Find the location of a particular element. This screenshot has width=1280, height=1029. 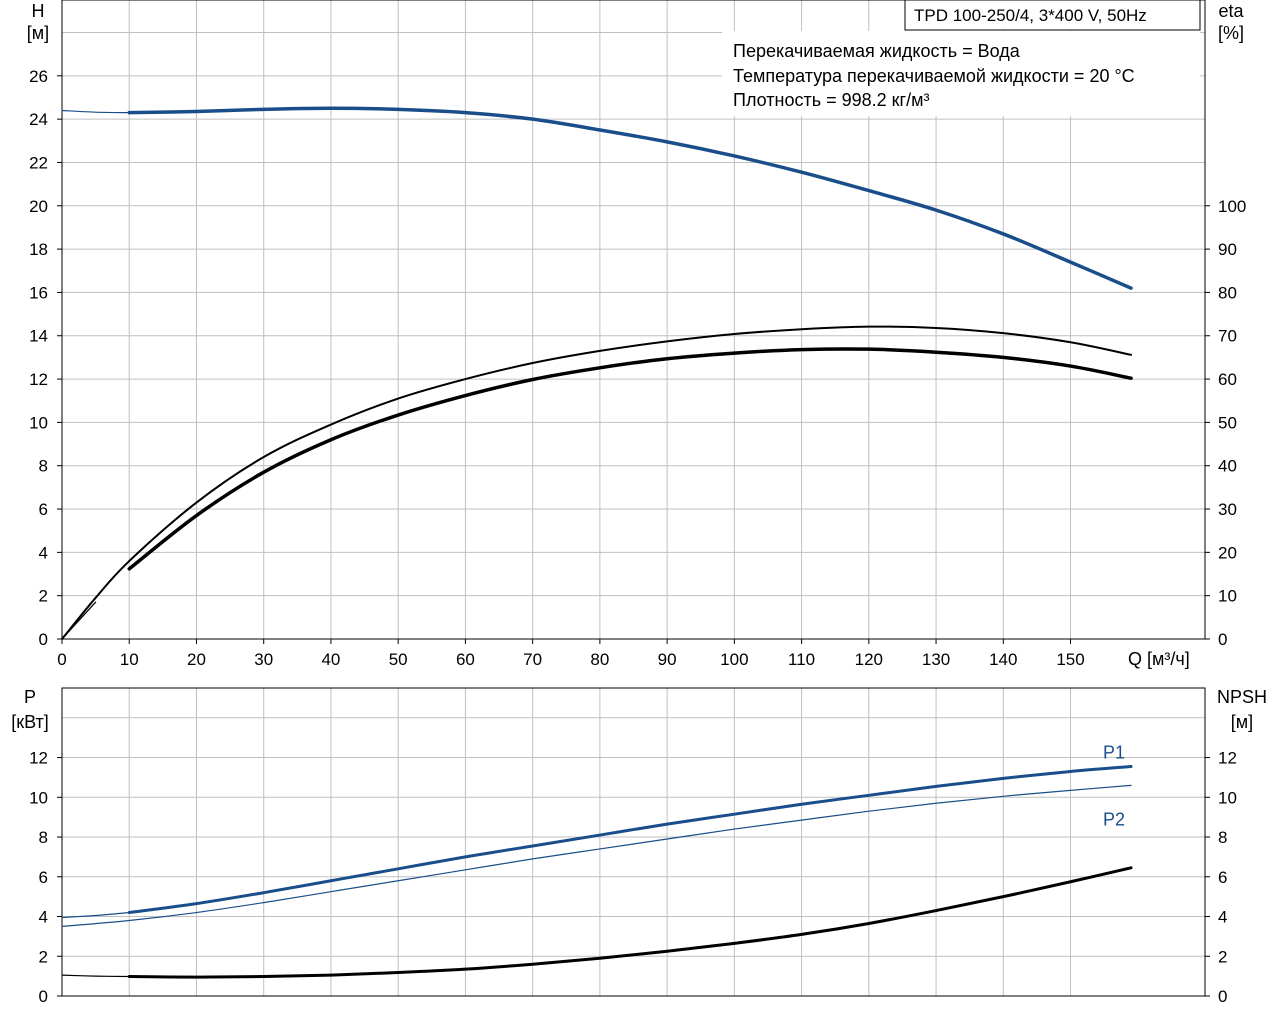

curve-label-P1: P1 is located at coordinates (1114, 752).